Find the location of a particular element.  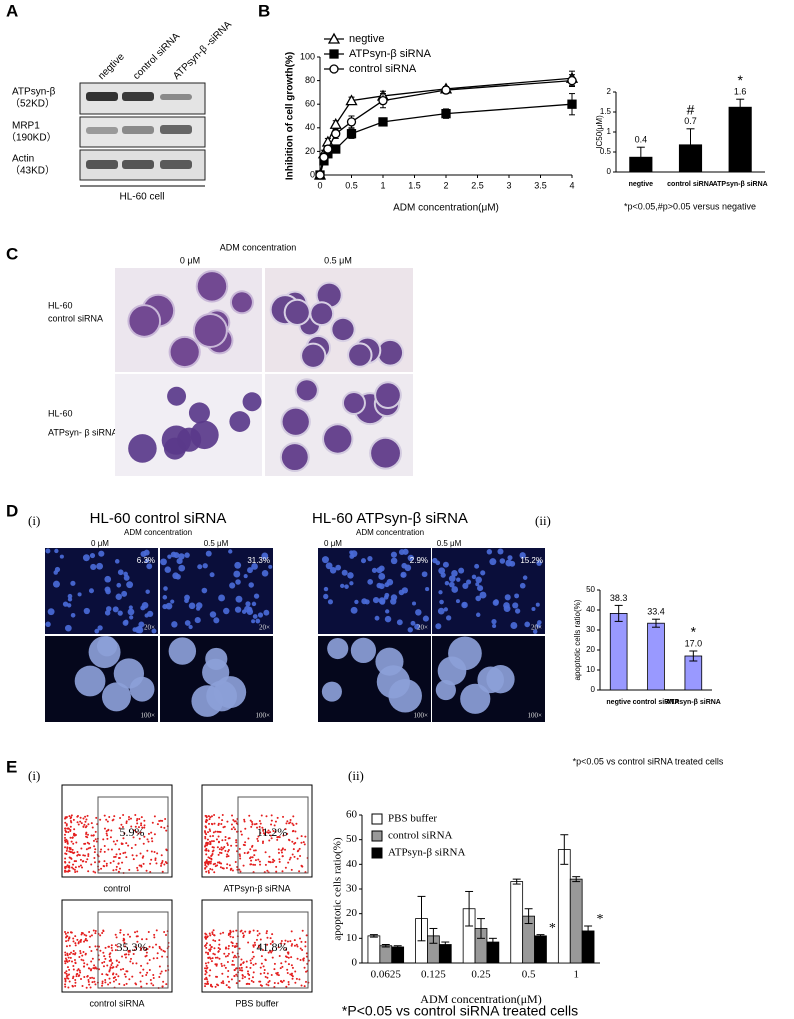

plot-label: control siRNA is located at coordinates (116, 1003).